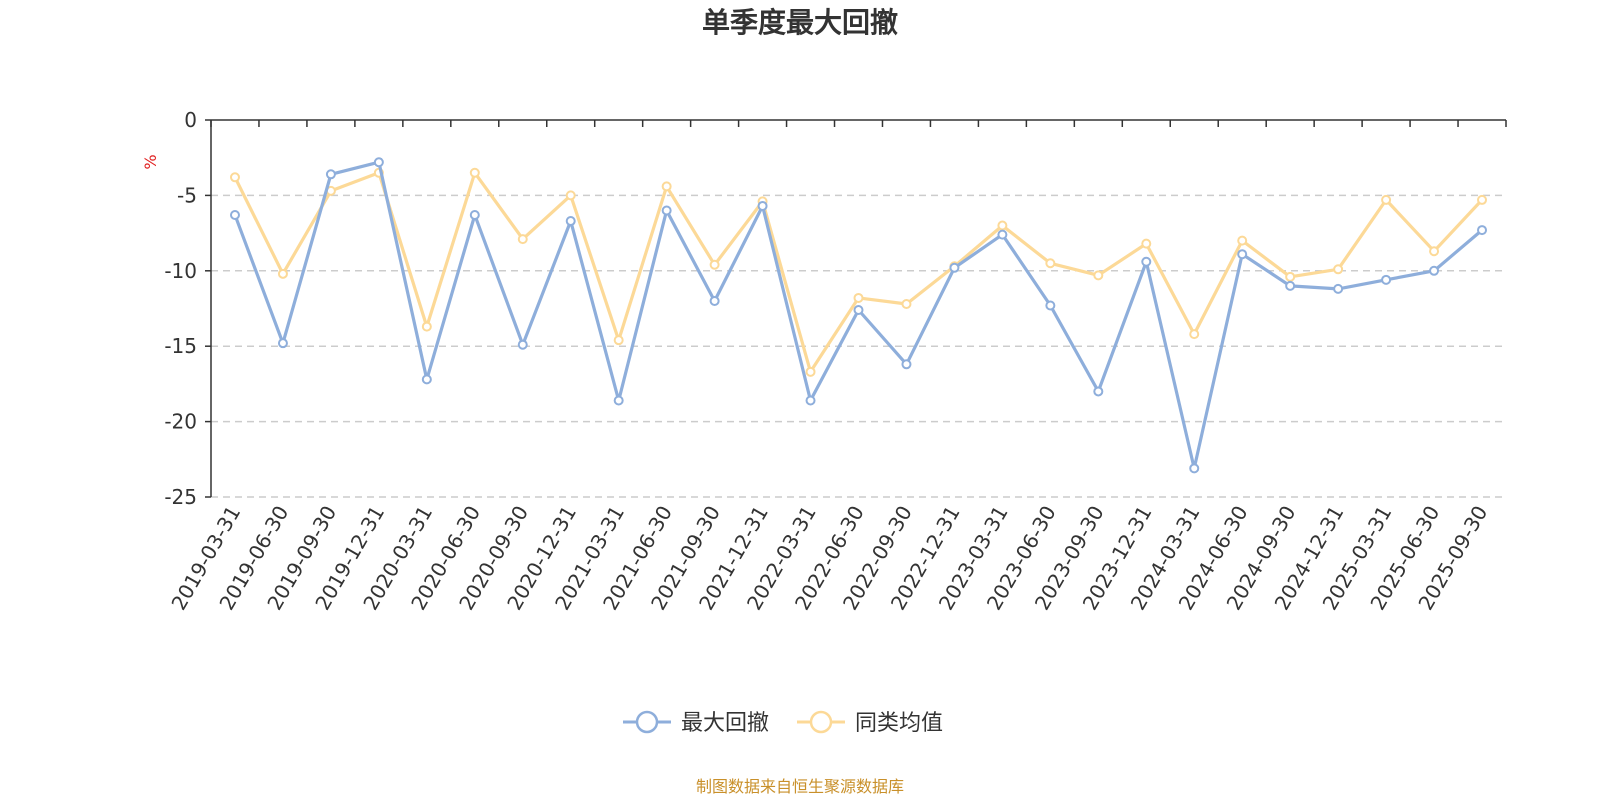  What do you see at coordinates (180, 271) in the screenshot?
I see `y-tick-label: -10` at bounding box center [180, 271].